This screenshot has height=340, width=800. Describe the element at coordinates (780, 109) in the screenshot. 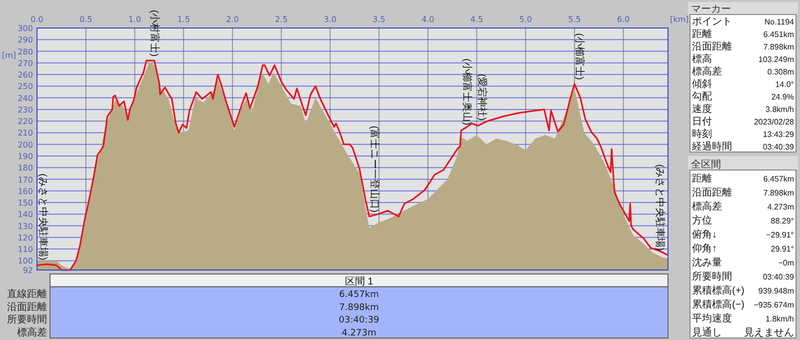

I see `text: 3.8km/h` at that location.